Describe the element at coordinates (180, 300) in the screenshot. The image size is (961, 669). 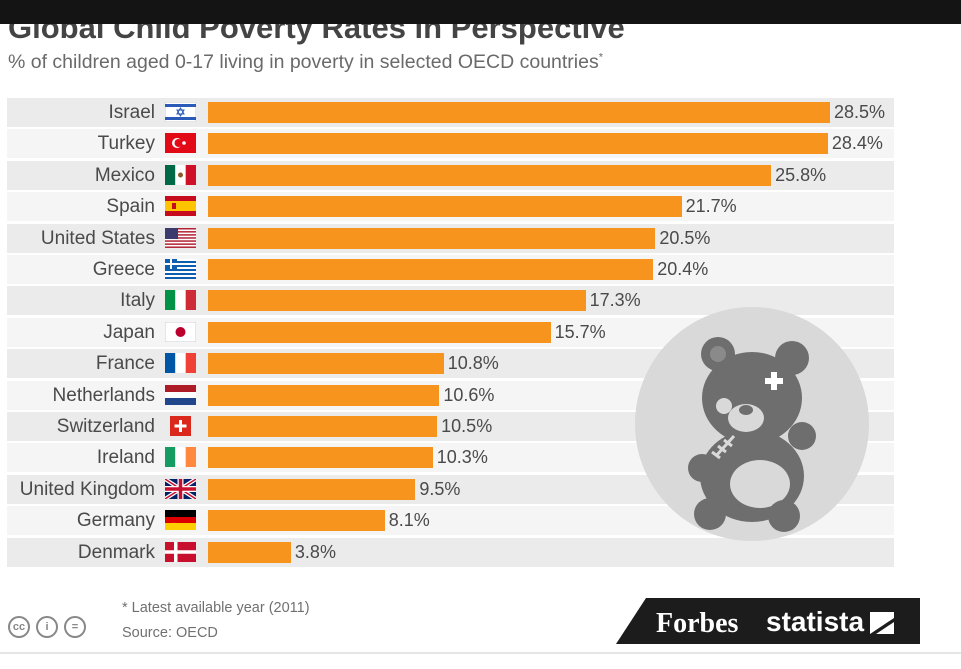
I see `flag-icon-italy` at that location.